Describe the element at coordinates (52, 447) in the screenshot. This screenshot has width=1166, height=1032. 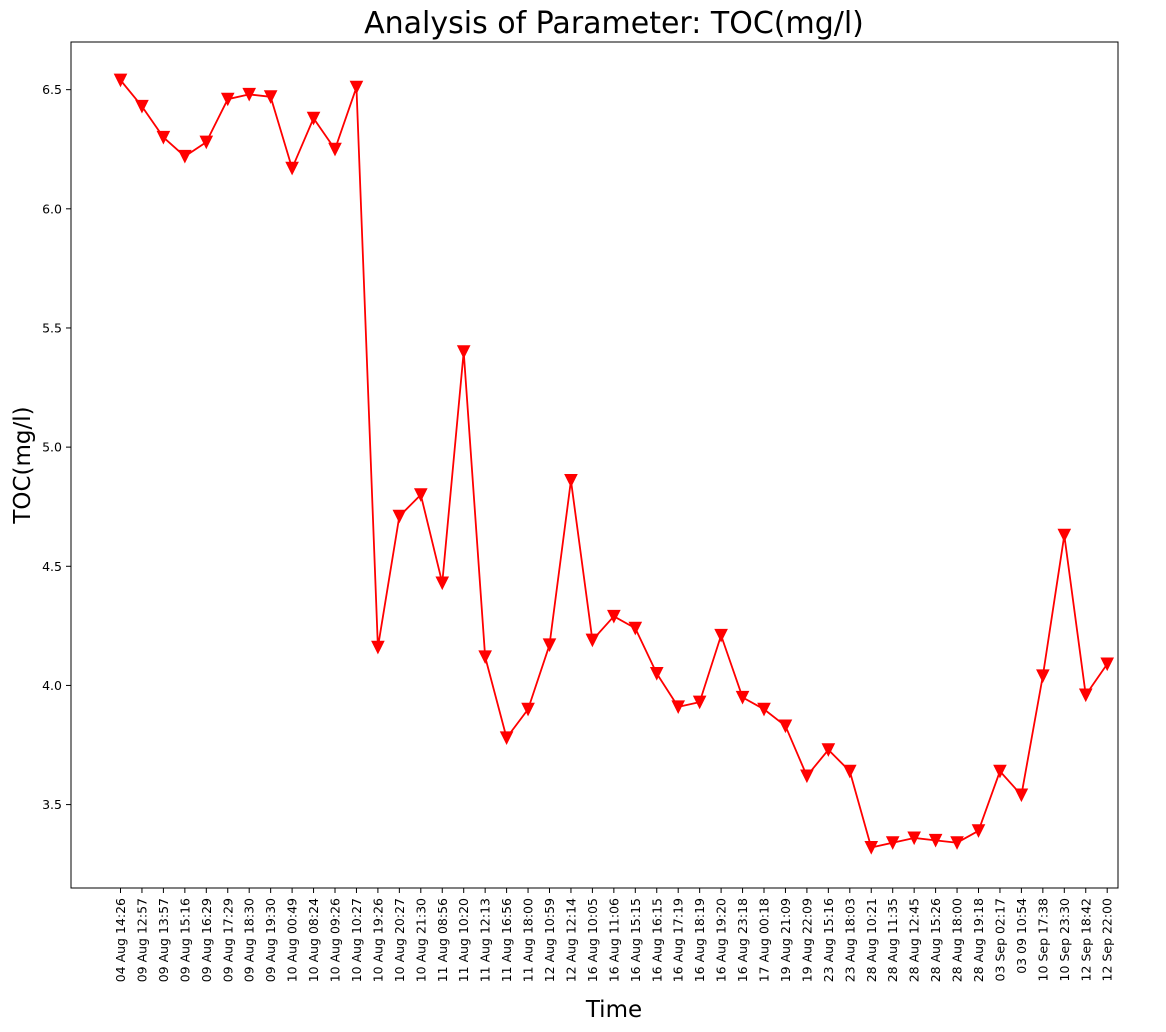
I see `y-tick-label: 5.0` at that location.